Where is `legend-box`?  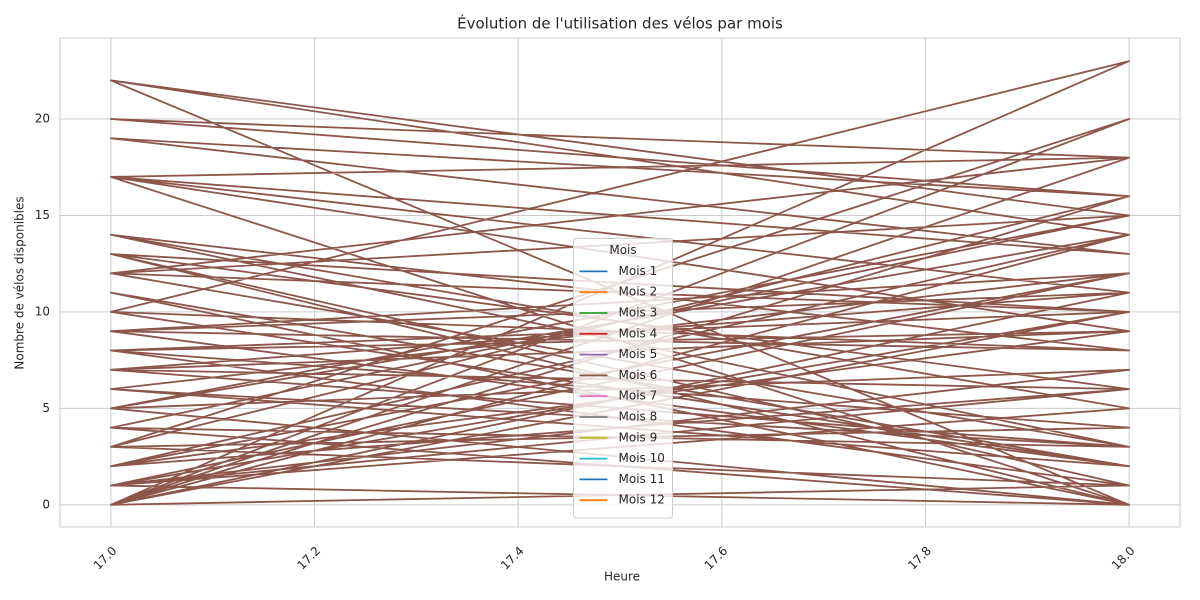 legend-box is located at coordinates (623, 378).